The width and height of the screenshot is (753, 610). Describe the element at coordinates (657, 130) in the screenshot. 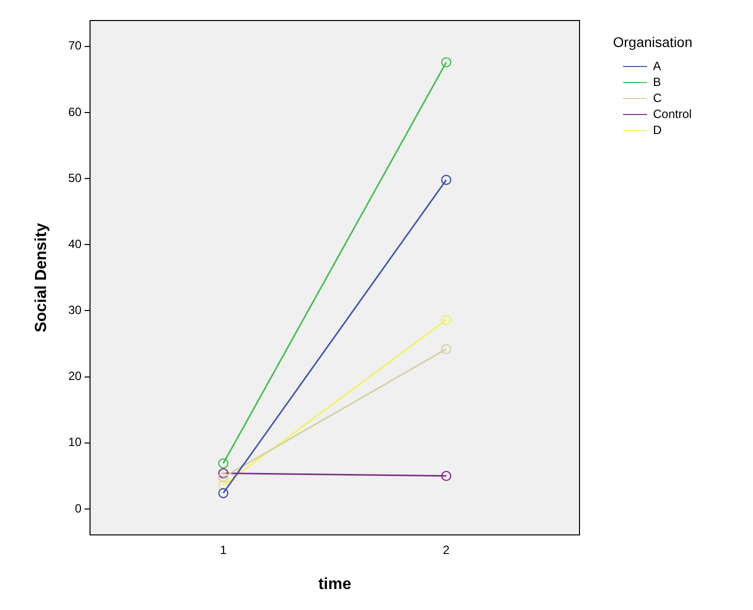

I see `legend-label: D` at that location.